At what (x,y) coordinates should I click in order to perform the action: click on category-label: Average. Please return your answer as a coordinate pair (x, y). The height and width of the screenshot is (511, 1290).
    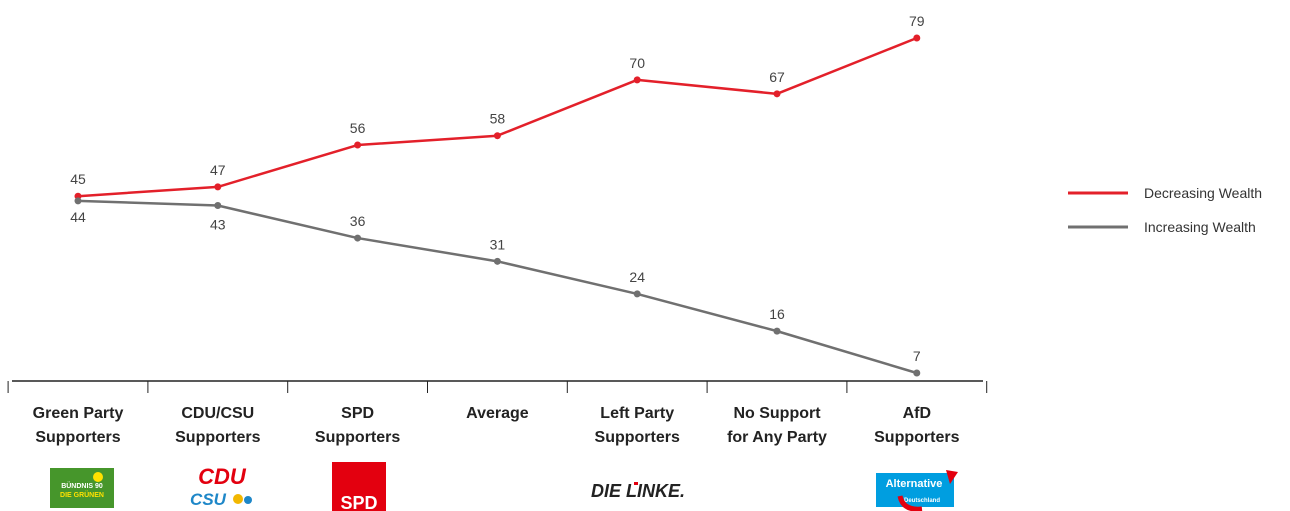
    Looking at the image, I should click on (497, 413).